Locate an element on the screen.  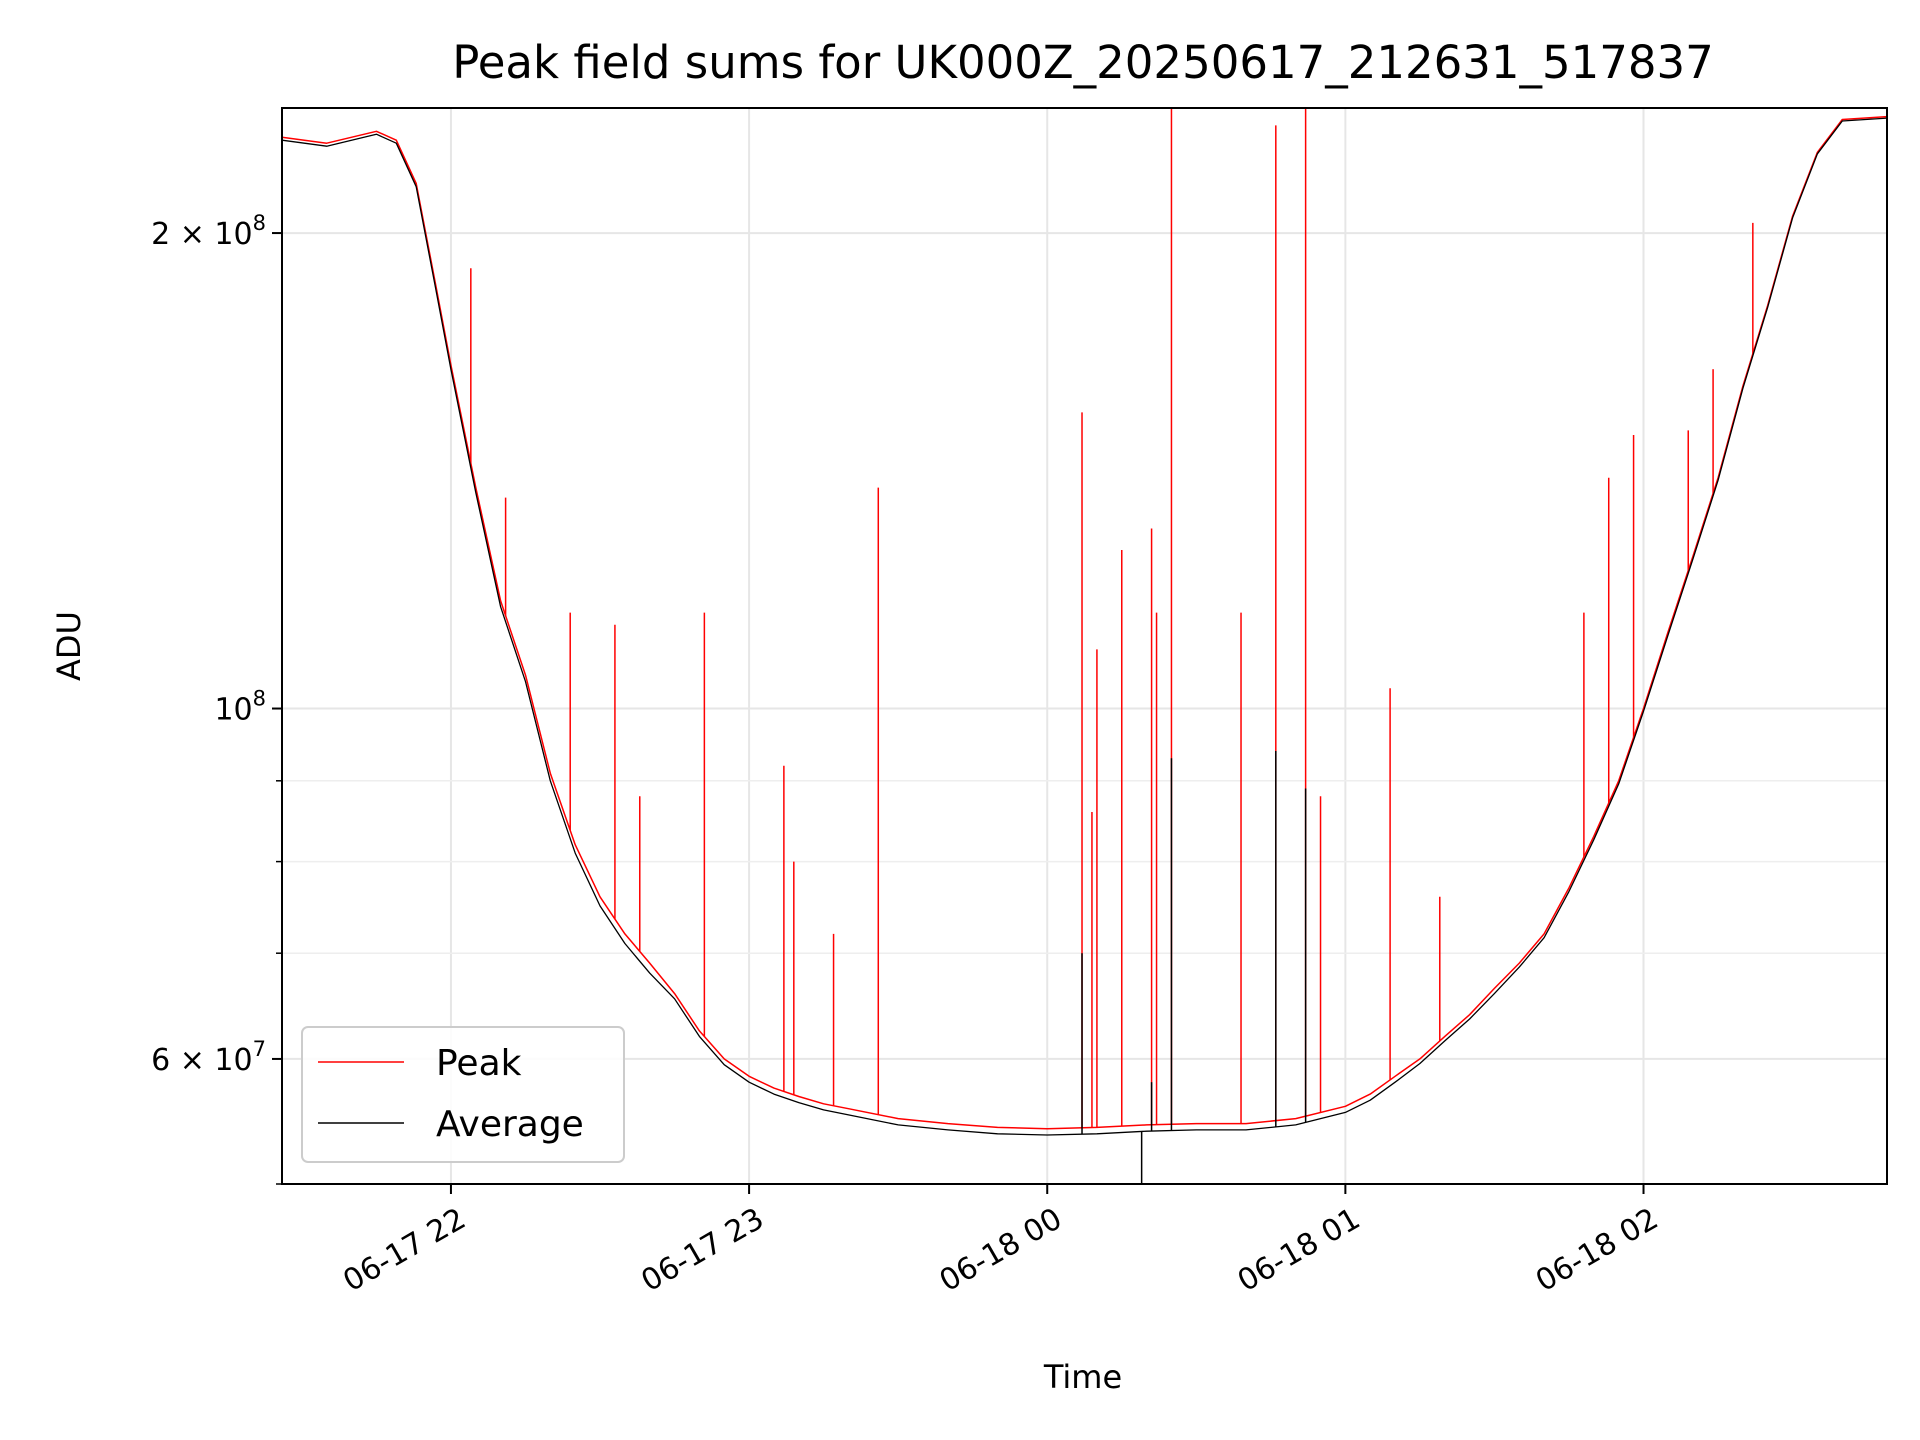
legend-label-average: Average is located at coordinates (510, 1124).